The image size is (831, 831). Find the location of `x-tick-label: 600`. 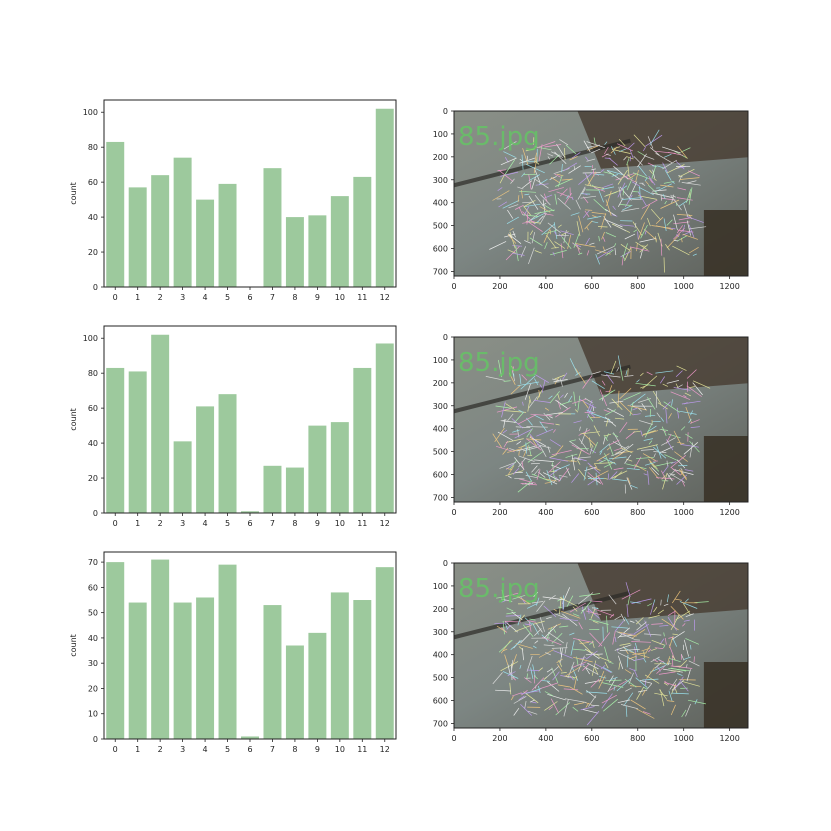

x-tick-label: 600 is located at coordinates (591, 512).